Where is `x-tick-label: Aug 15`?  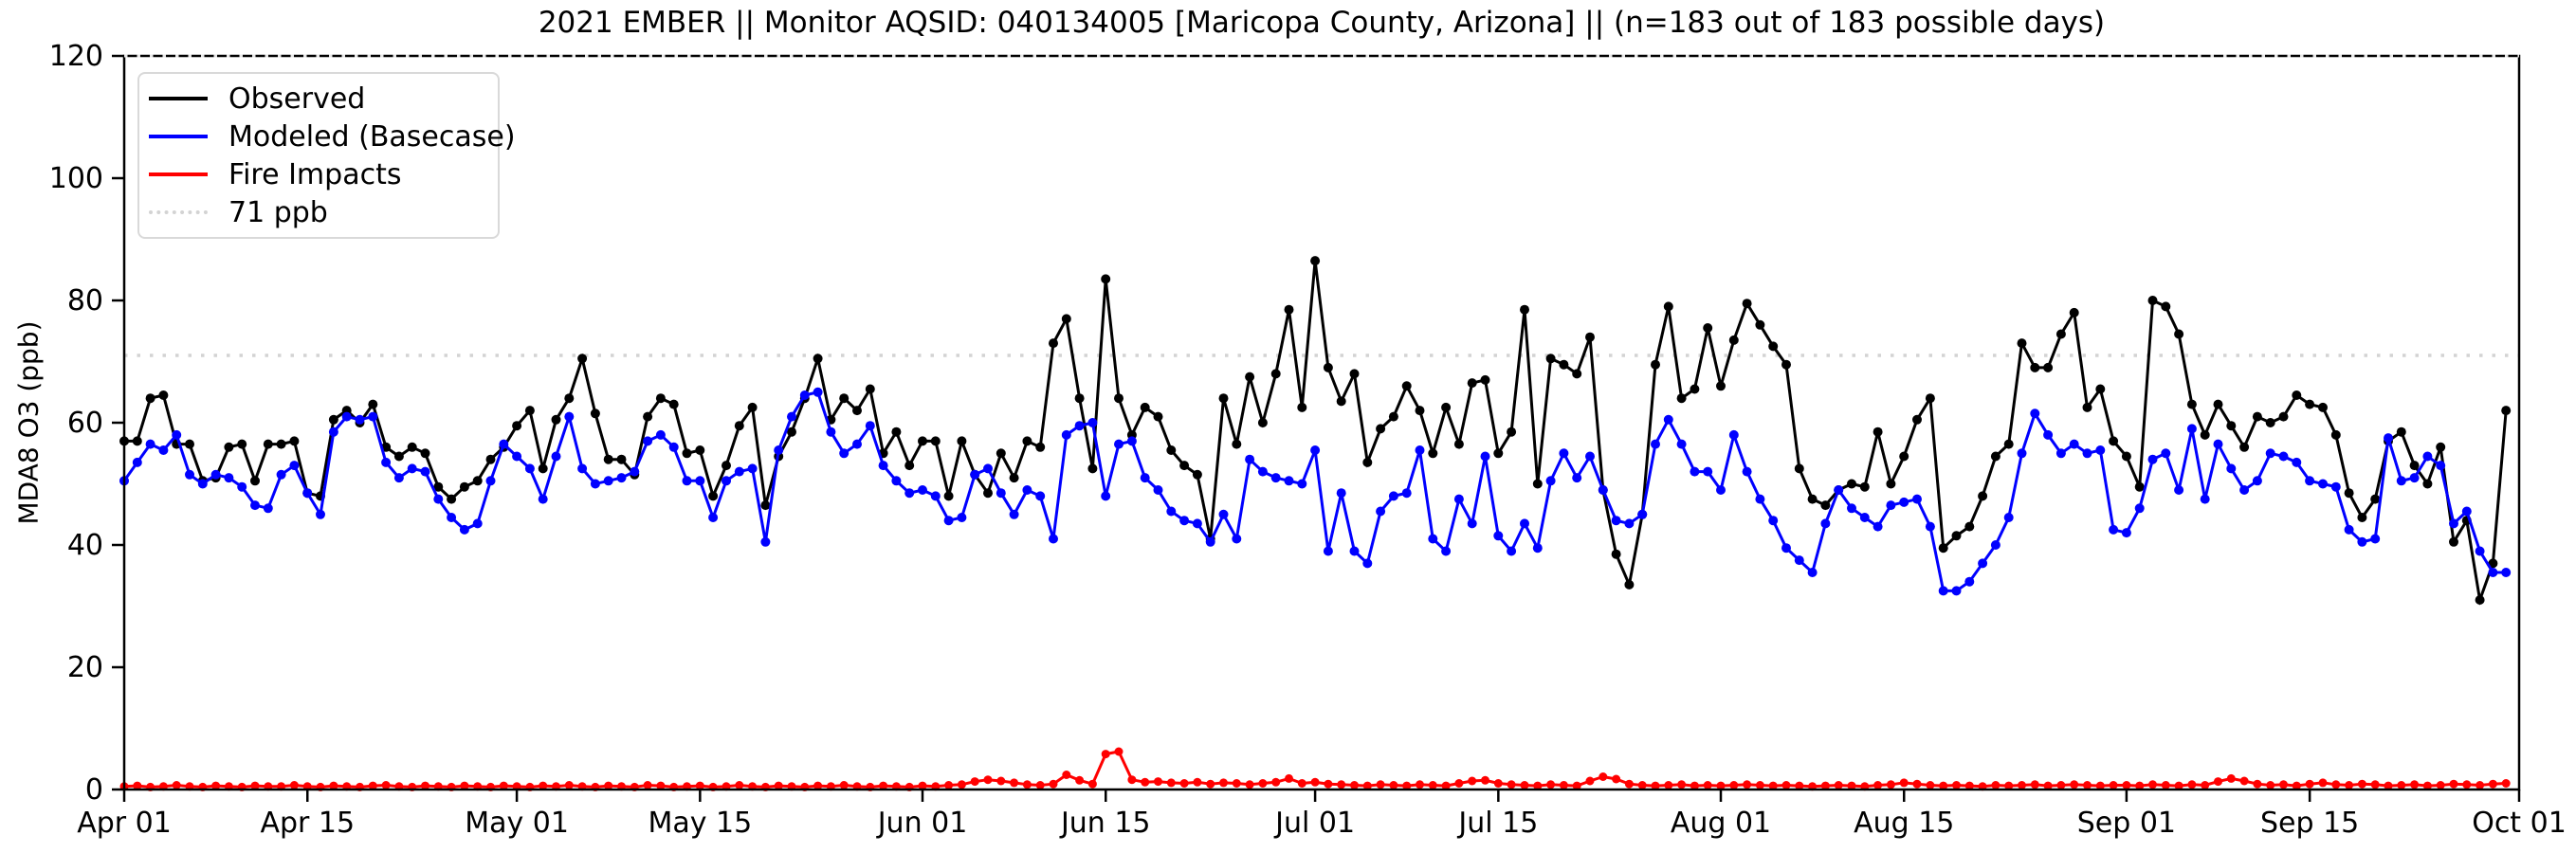
x-tick-label: Aug 15 is located at coordinates (1904, 823).